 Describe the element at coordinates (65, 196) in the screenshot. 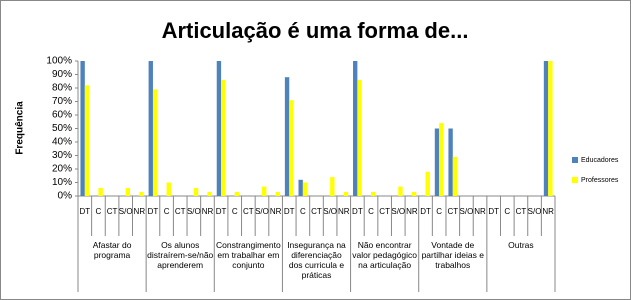

I see `y-tick-label: 0%` at that location.